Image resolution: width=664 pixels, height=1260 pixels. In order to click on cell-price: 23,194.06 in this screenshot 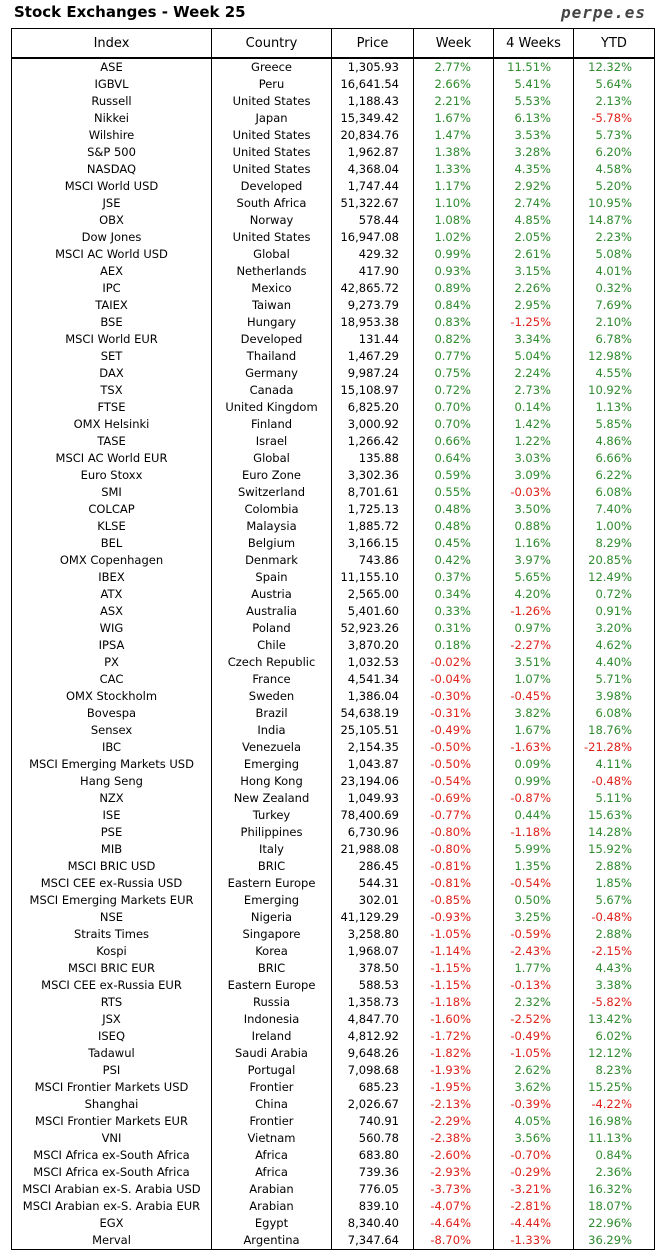, I will do `click(372, 781)`.